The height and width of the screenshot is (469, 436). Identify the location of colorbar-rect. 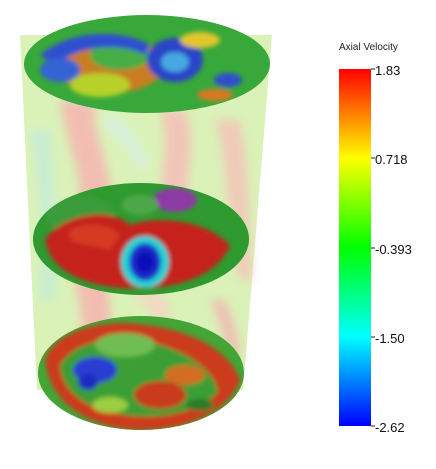
(355, 247).